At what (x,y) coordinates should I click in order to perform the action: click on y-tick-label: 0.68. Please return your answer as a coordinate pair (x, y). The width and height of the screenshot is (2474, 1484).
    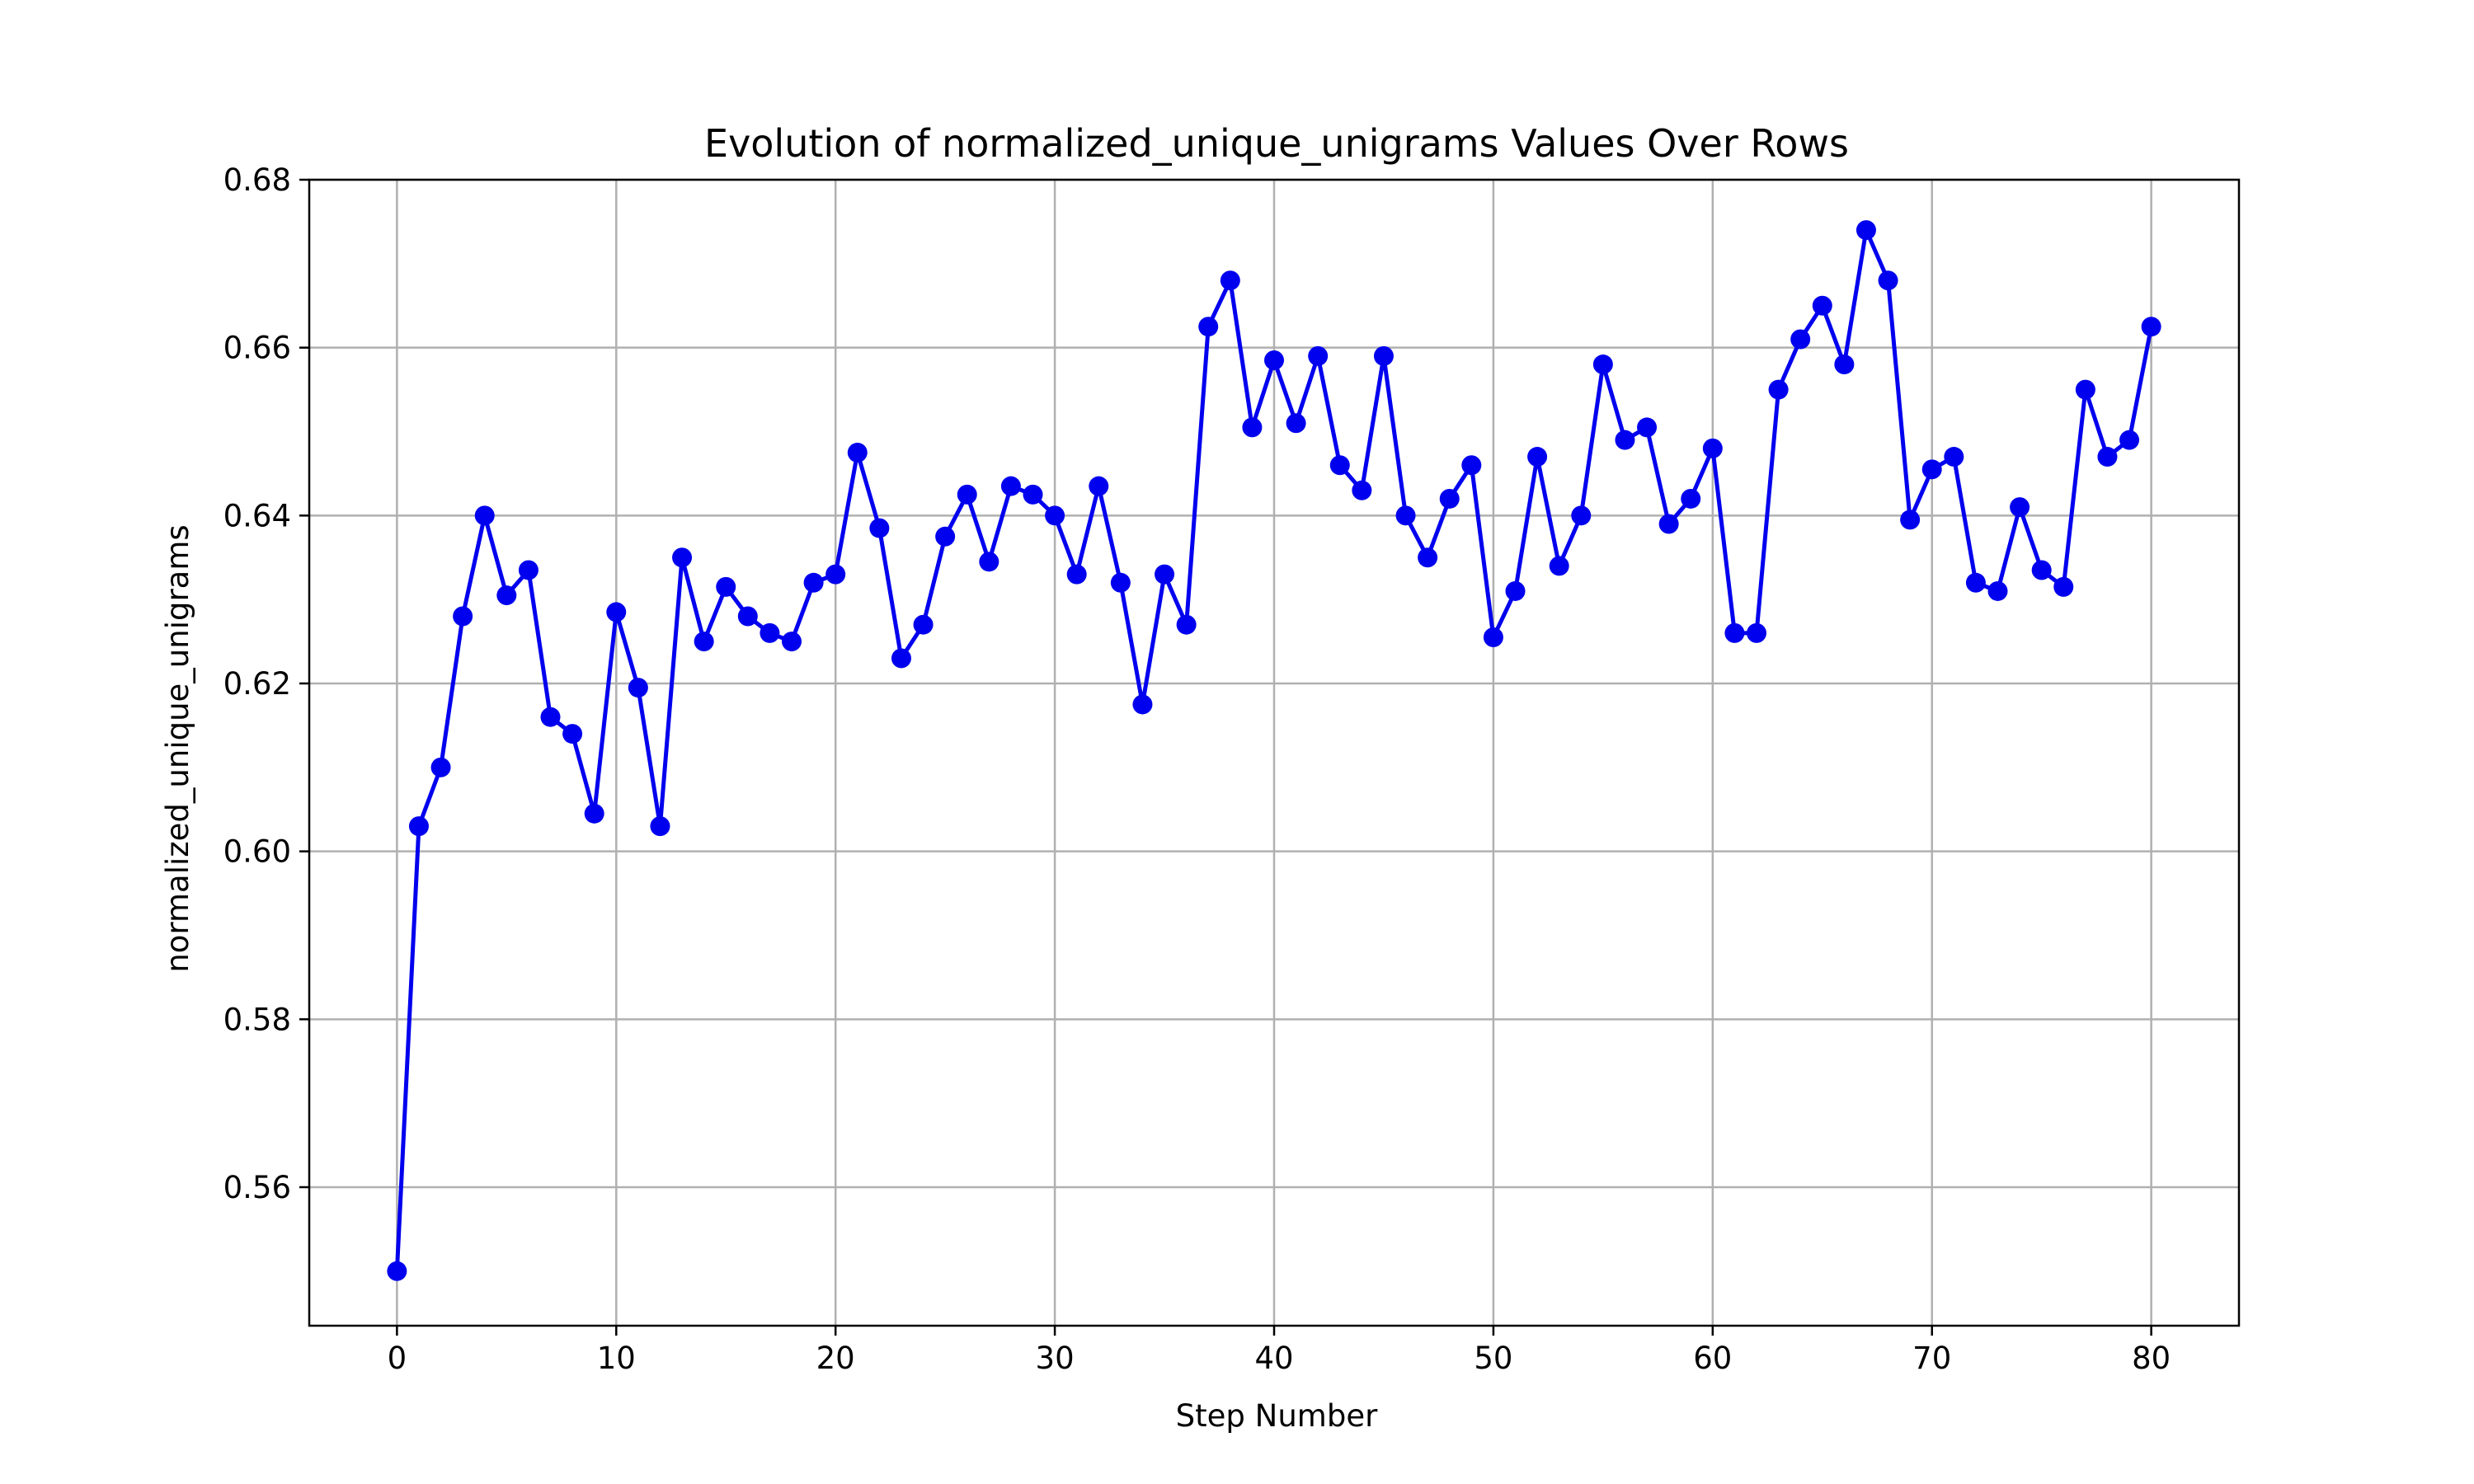
    Looking at the image, I should click on (257, 180).